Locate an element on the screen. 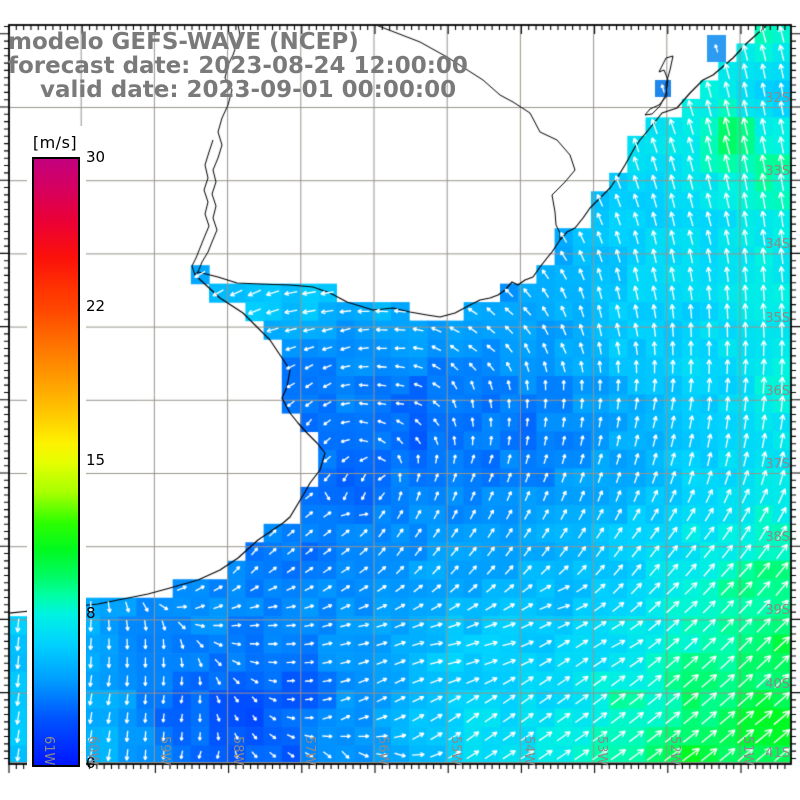 Image resolution: width=800 pixels, height=800 pixels. lat-label: 32S is located at coordinates (777, 98).